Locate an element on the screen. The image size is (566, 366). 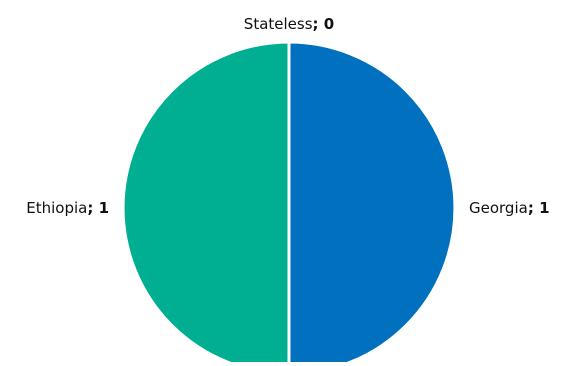
data-label-georgia: Georgia; 1 is located at coordinates (509, 208).